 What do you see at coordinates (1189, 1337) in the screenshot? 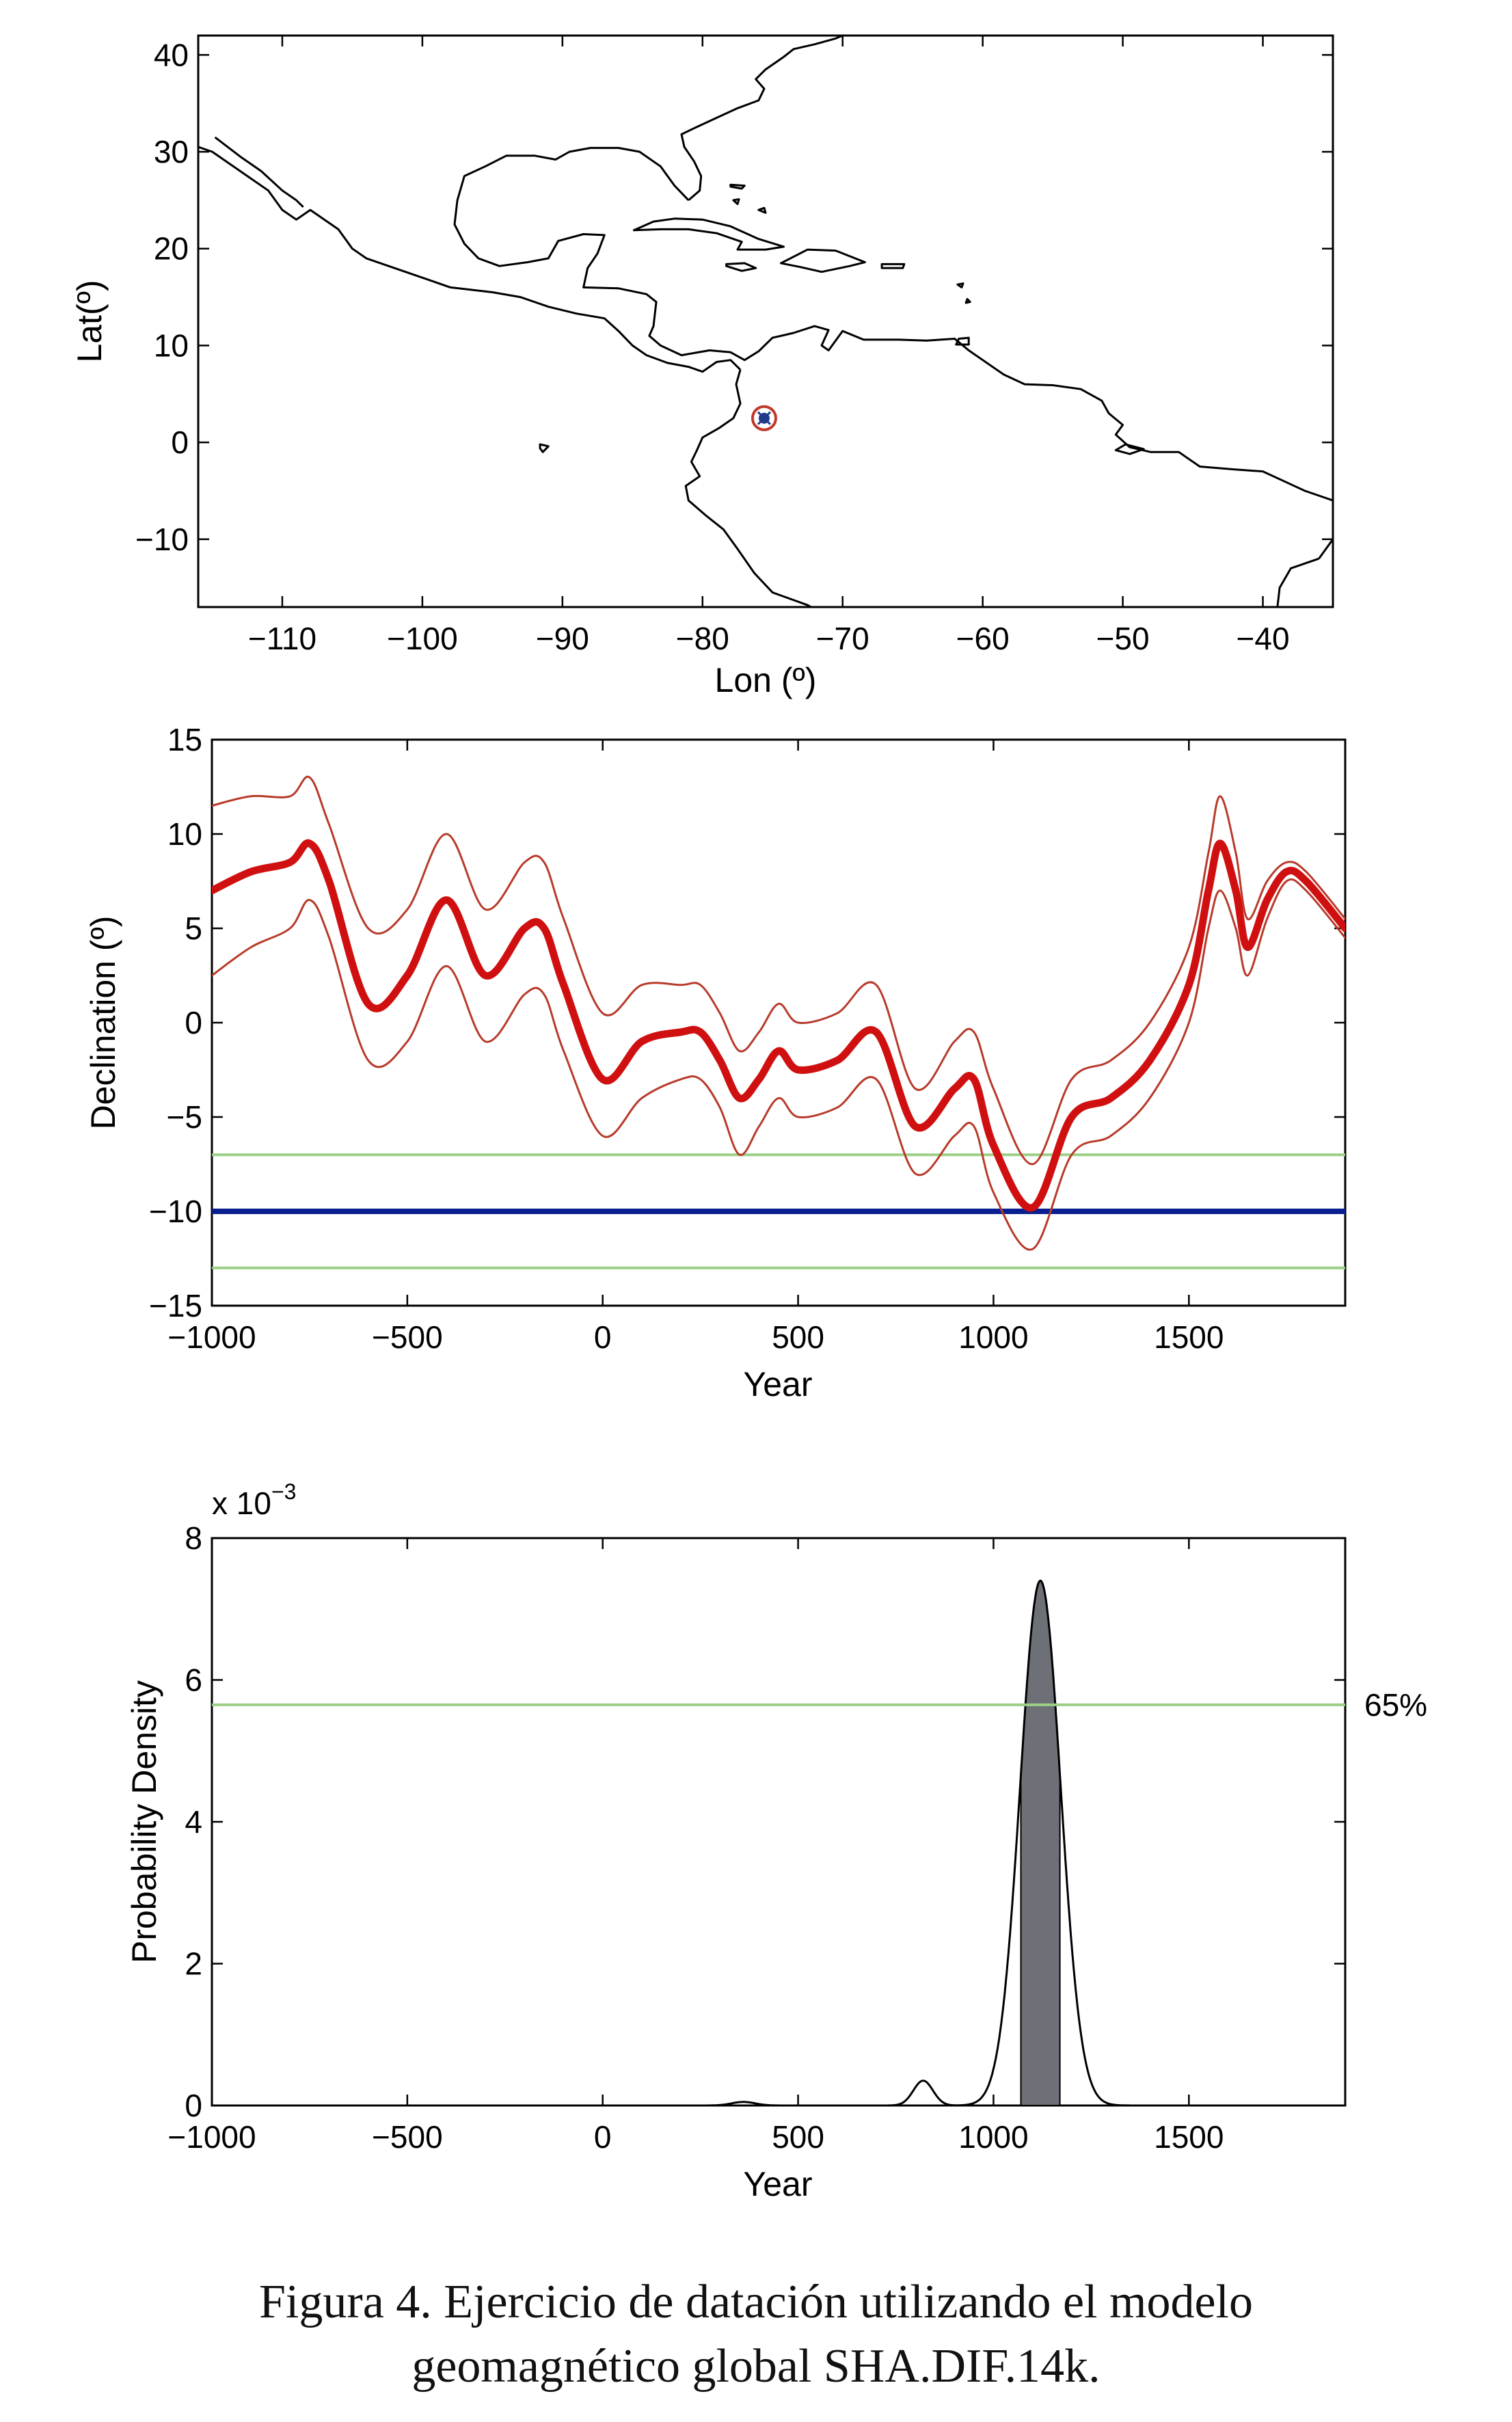
I see `decl-xtick-label: 1500` at bounding box center [1189, 1337].